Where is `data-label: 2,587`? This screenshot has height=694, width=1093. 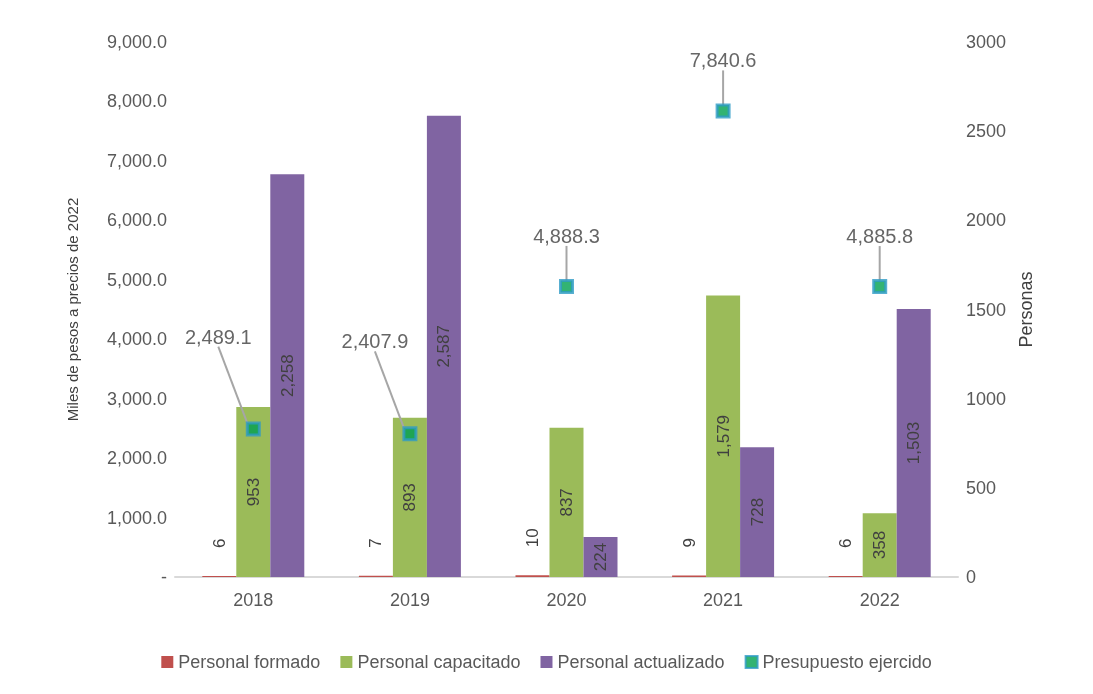 data-label: 2,587 is located at coordinates (444, 346).